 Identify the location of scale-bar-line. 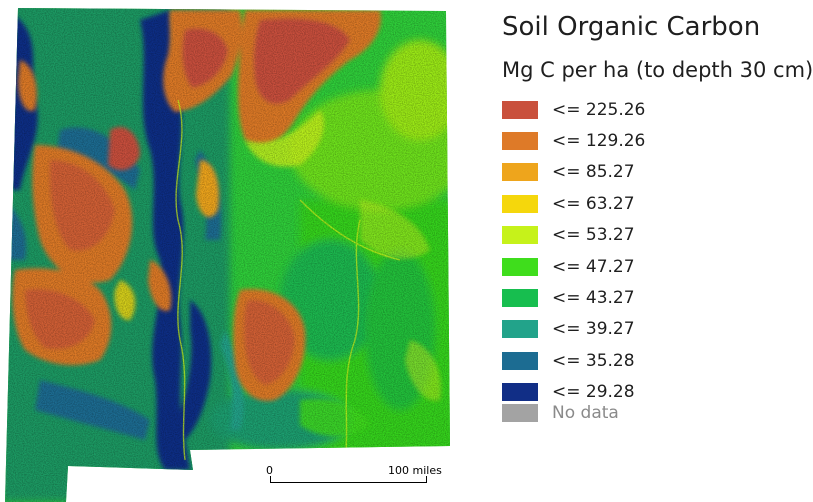
(348, 482).